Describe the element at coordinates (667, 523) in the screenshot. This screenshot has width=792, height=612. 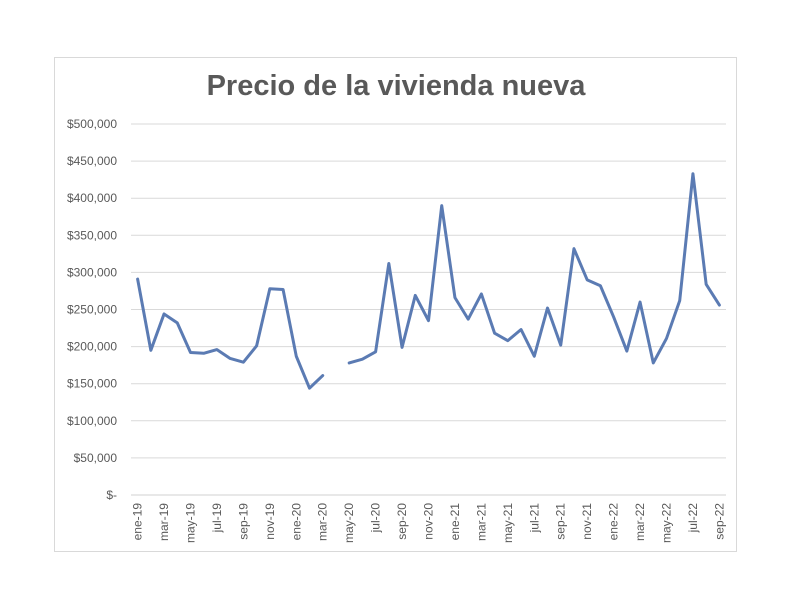
I see `x-tick-label: may-22` at that location.